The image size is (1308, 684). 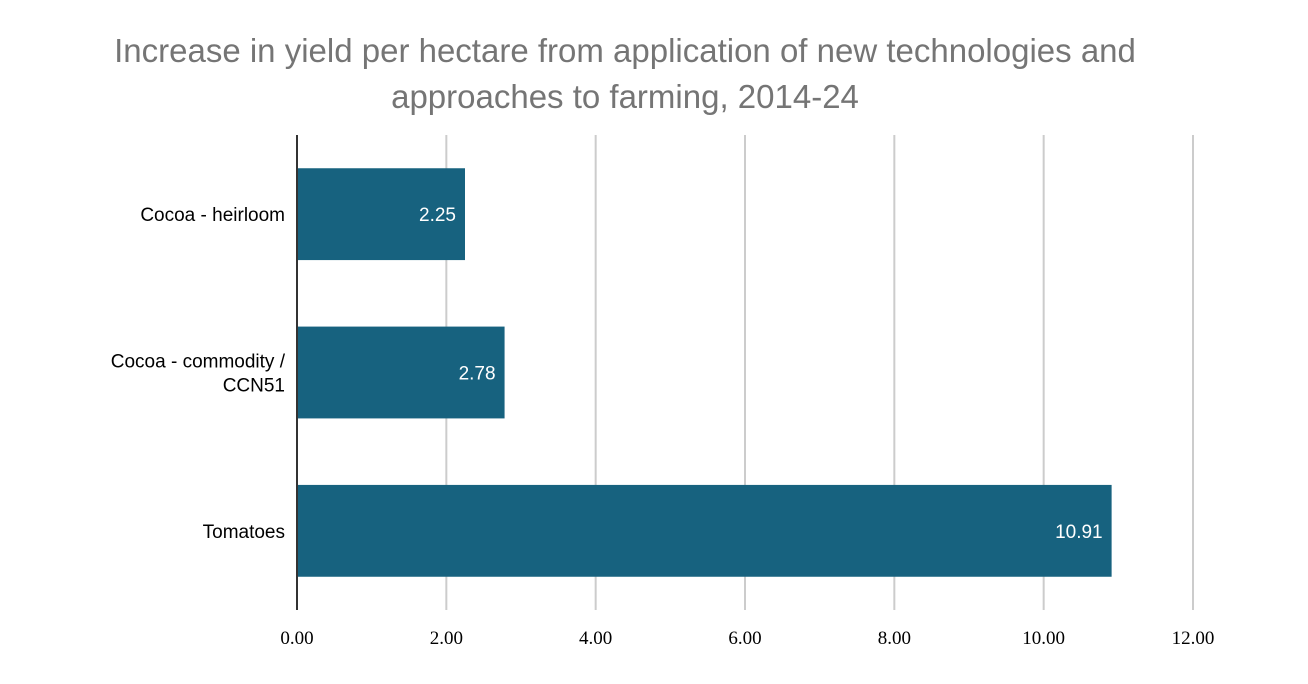 What do you see at coordinates (595, 638) in the screenshot?
I see `x-tick-label: 4.00` at bounding box center [595, 638].